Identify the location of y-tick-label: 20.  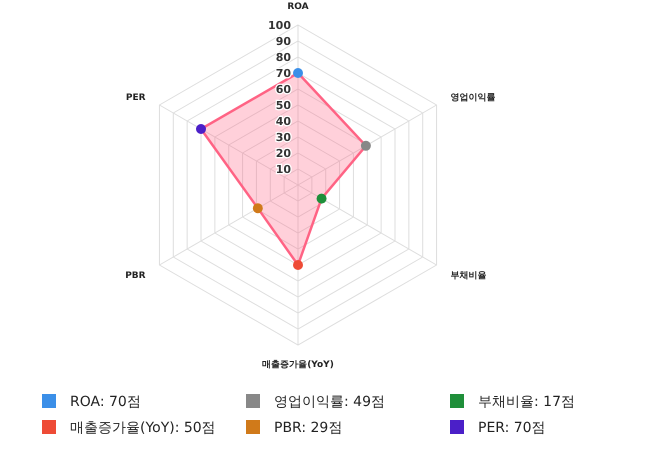
(284, 153).